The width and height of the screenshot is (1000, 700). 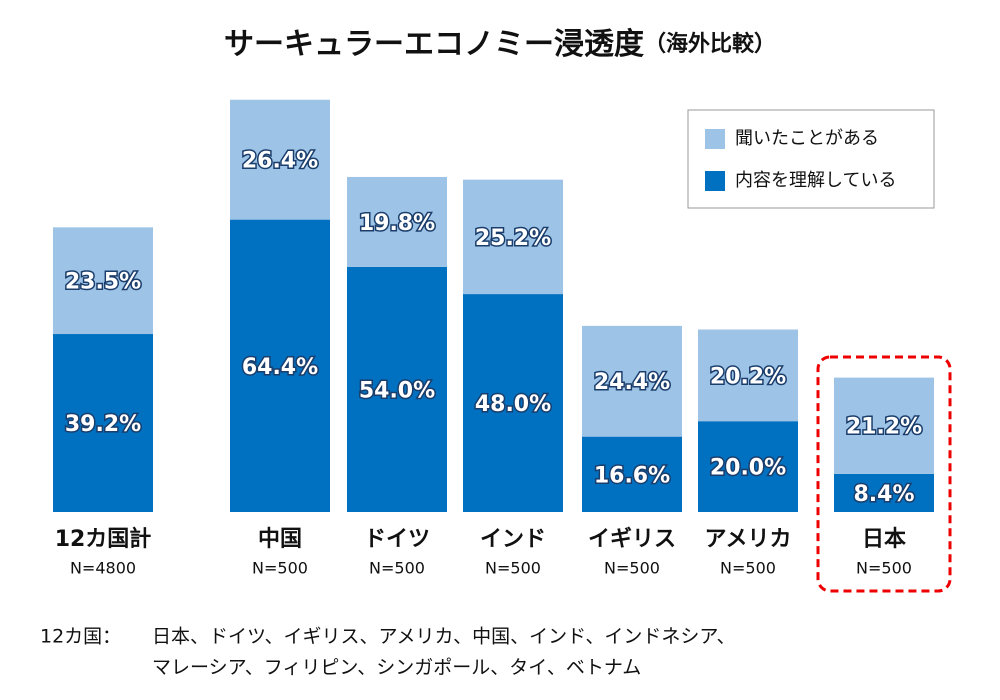 What do you see at coordinates (748, 539) in the screenshot?
I see `category-label: アメリカ` at bounding box center [748, 539].